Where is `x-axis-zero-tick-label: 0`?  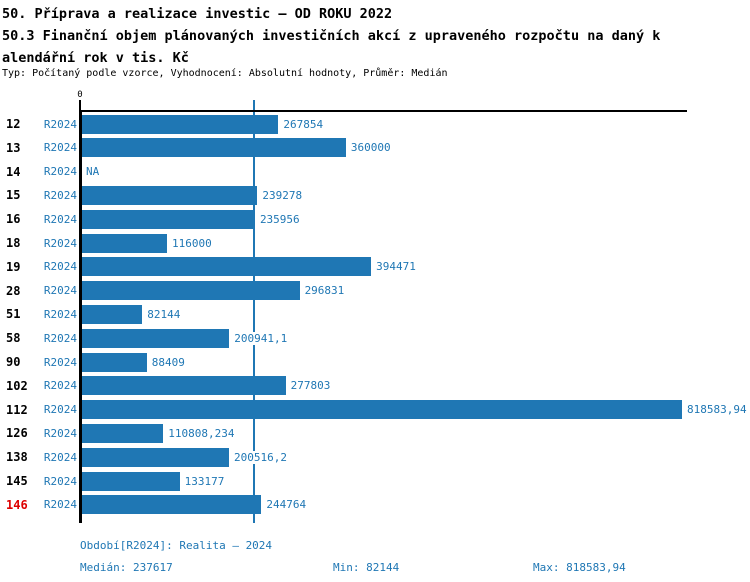 x-axis-zero-tick-label: 0 is located at coordinates (80, 95).